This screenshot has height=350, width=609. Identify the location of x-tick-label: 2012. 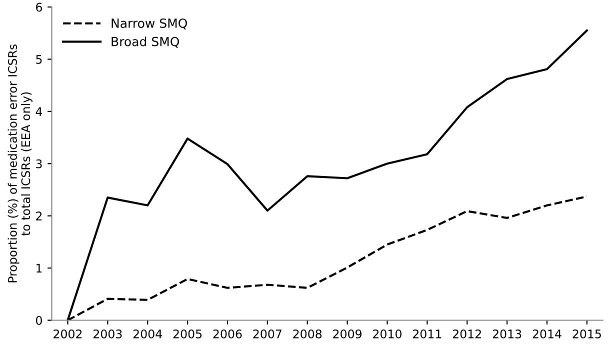
(466, 333).